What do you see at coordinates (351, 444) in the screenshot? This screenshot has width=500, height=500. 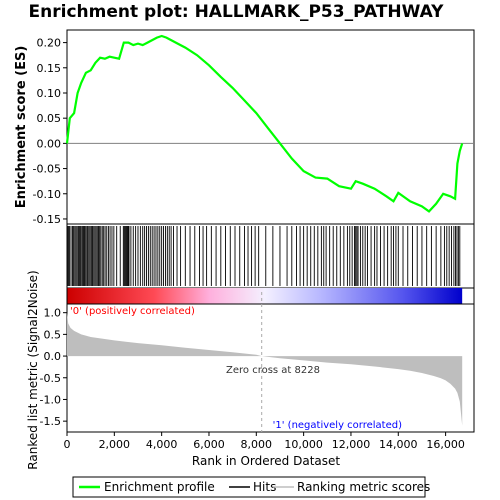 I see `x-tick-label: 12,000` at bounding box center [351, 444].